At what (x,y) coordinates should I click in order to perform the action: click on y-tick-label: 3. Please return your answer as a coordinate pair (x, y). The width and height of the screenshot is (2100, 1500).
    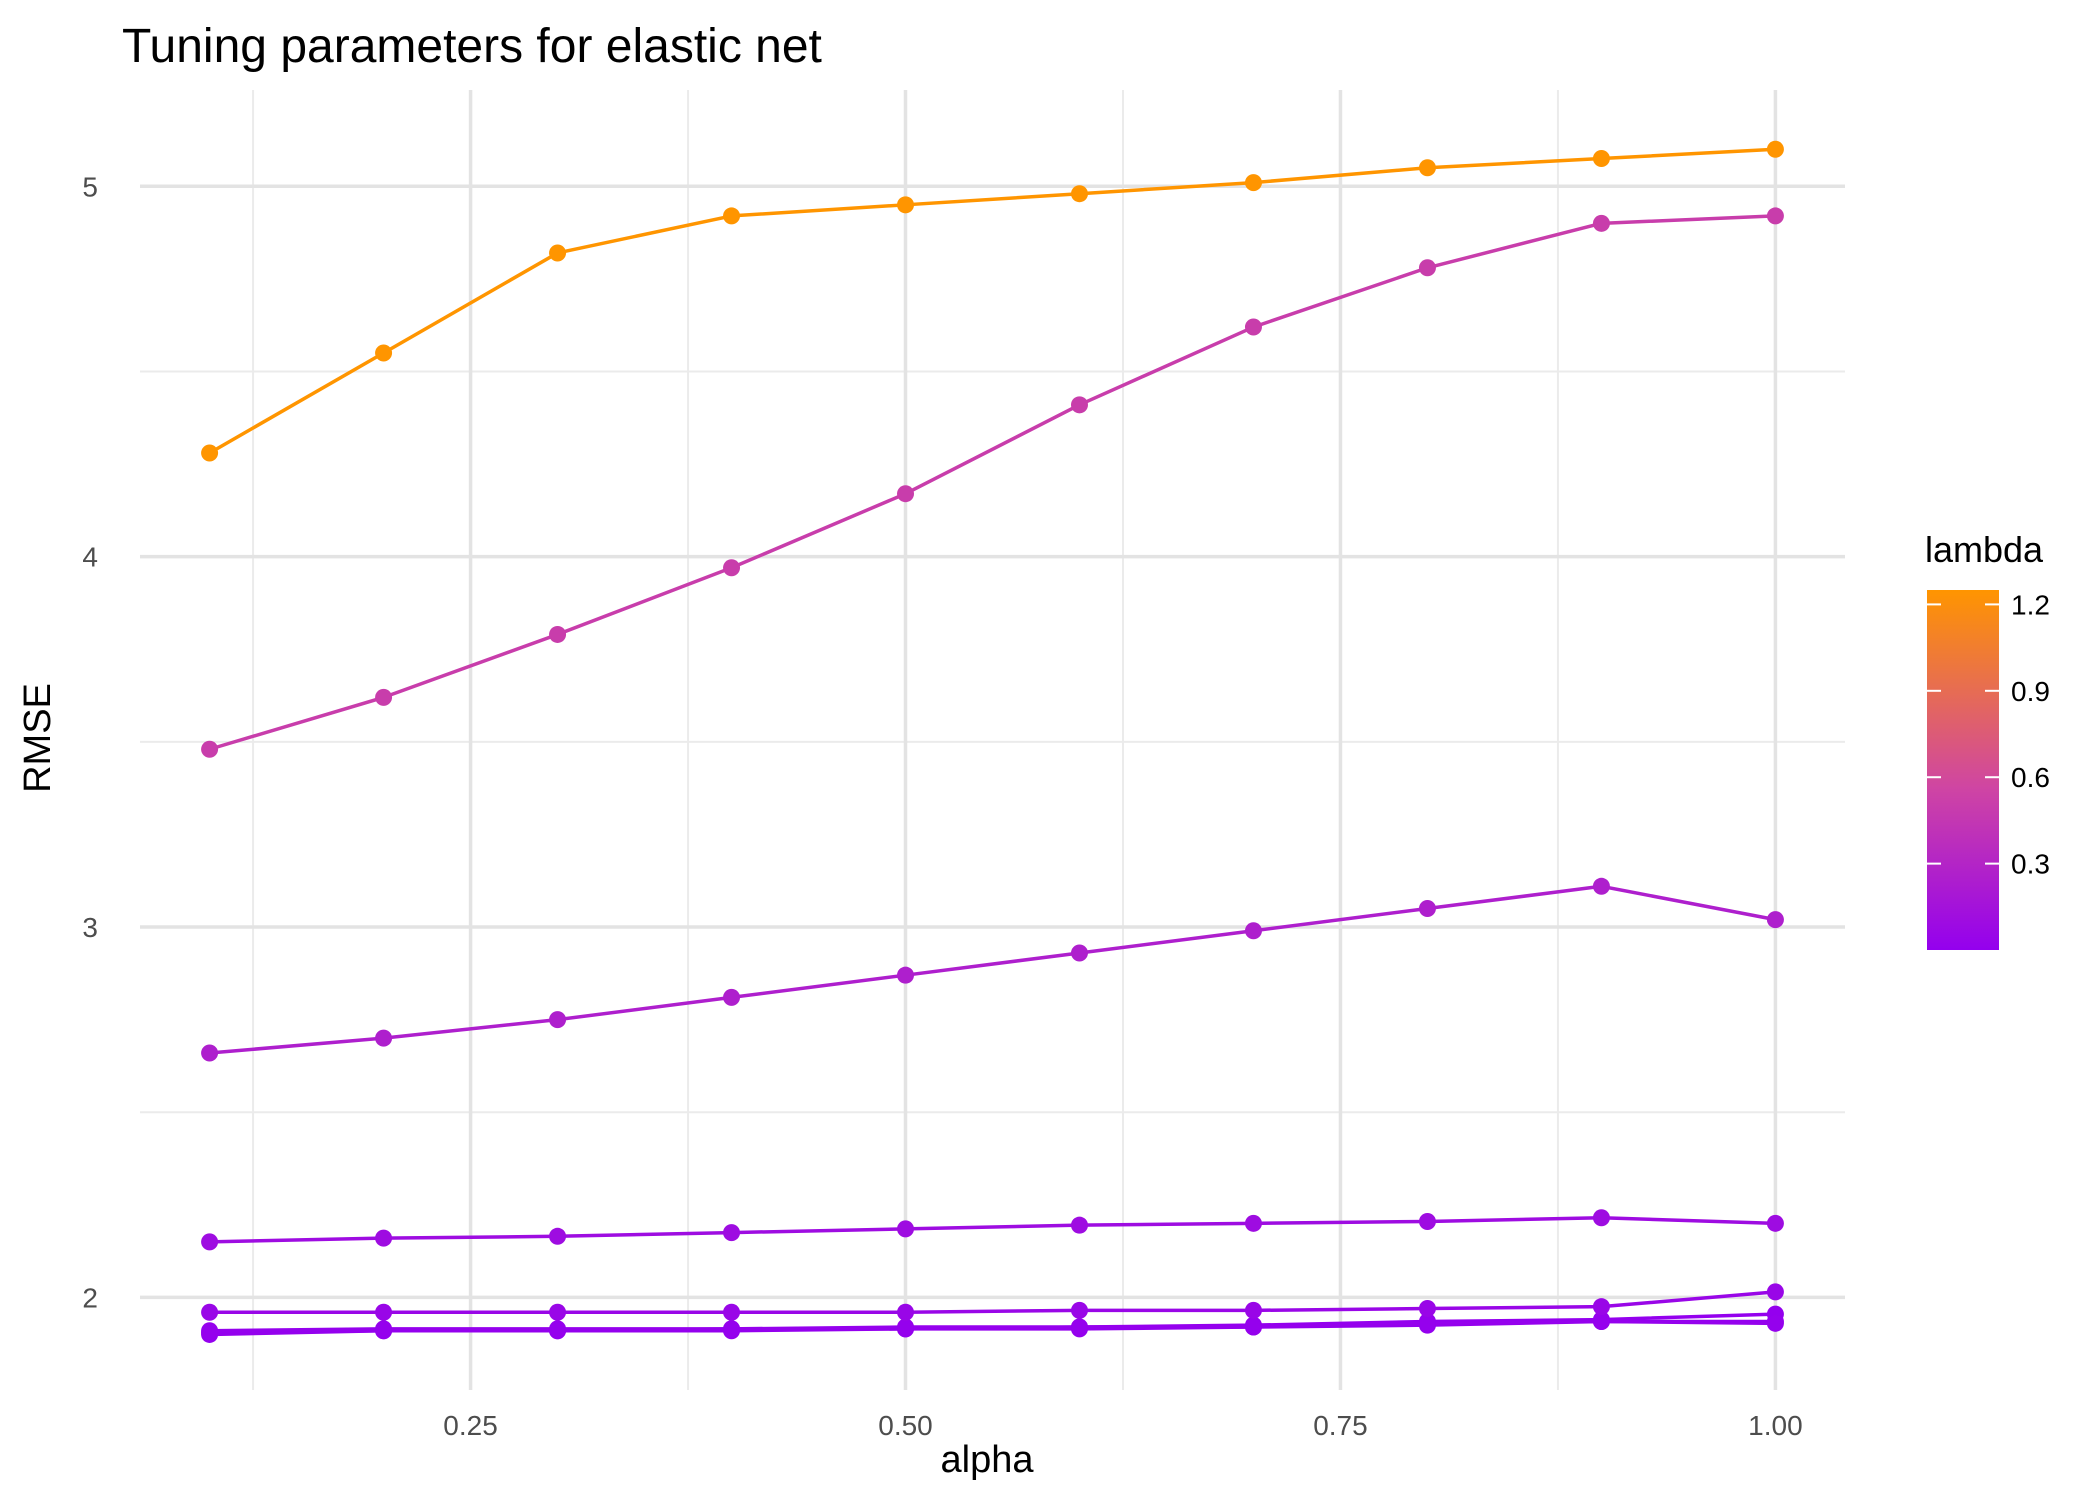
    Looking at the image, I should click on (90, 927).